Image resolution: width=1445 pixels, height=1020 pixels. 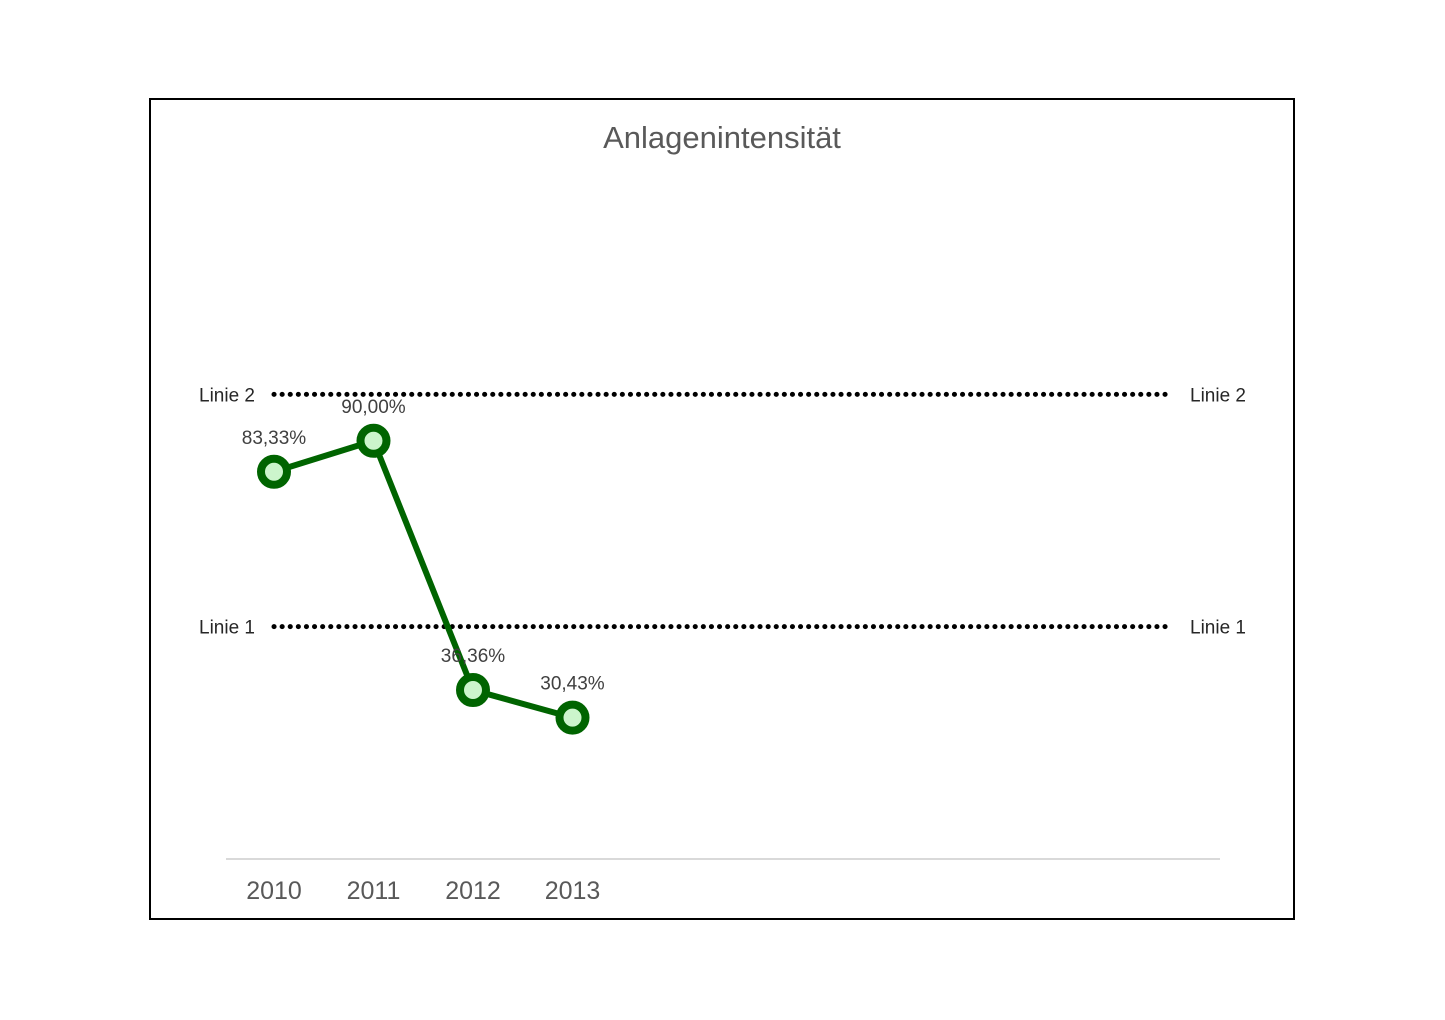 What do you see at coordinates (1218, 628) in the screenshot?
I see `reference-line-1-right-label: Linie 1` at bounding box center [1218, 628].